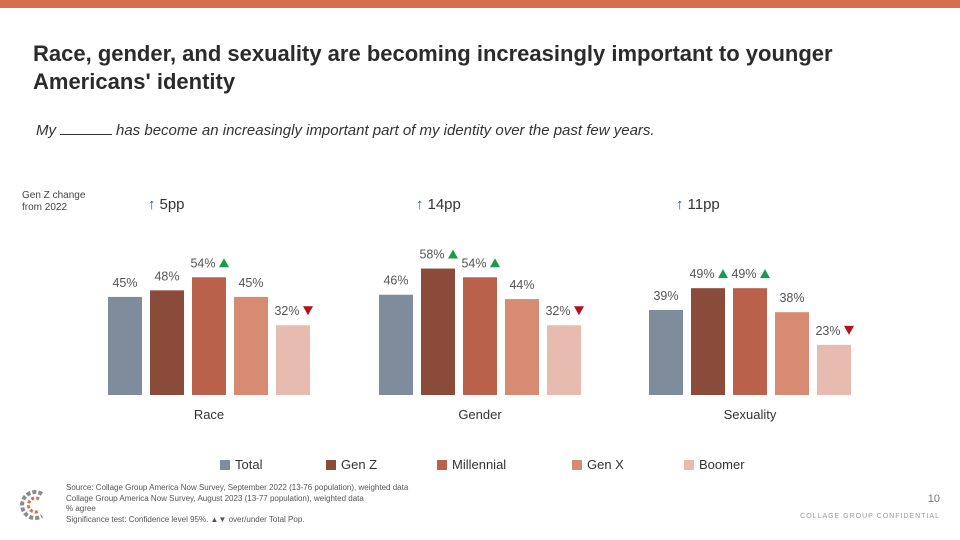 This screenshot has height=540, width=960. Describe the element at coordinates (32, 505) in the screenshot. I see `collage-logo-icon` at that location.